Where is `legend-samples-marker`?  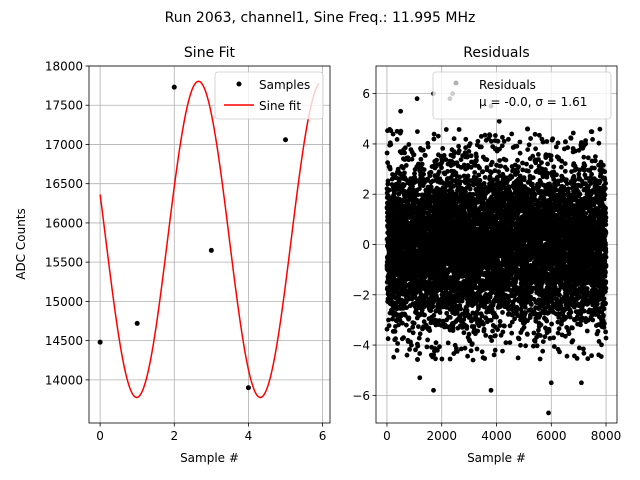
legend-samples-marker is located at coordinates (239, 84).